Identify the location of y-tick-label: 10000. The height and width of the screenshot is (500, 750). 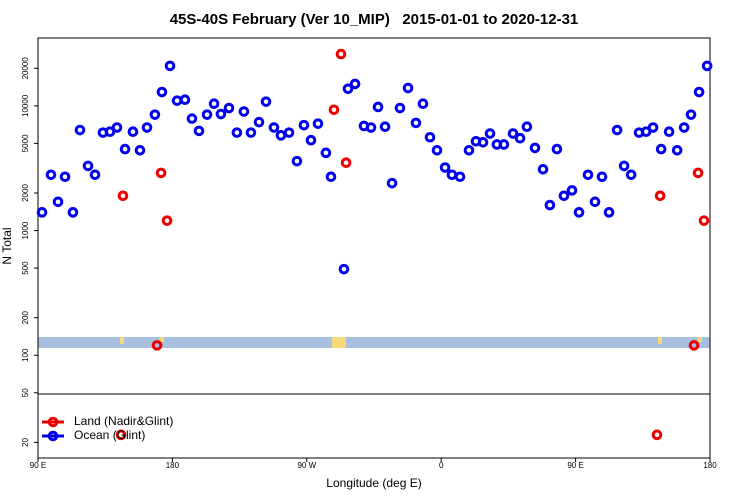
(25, 105).